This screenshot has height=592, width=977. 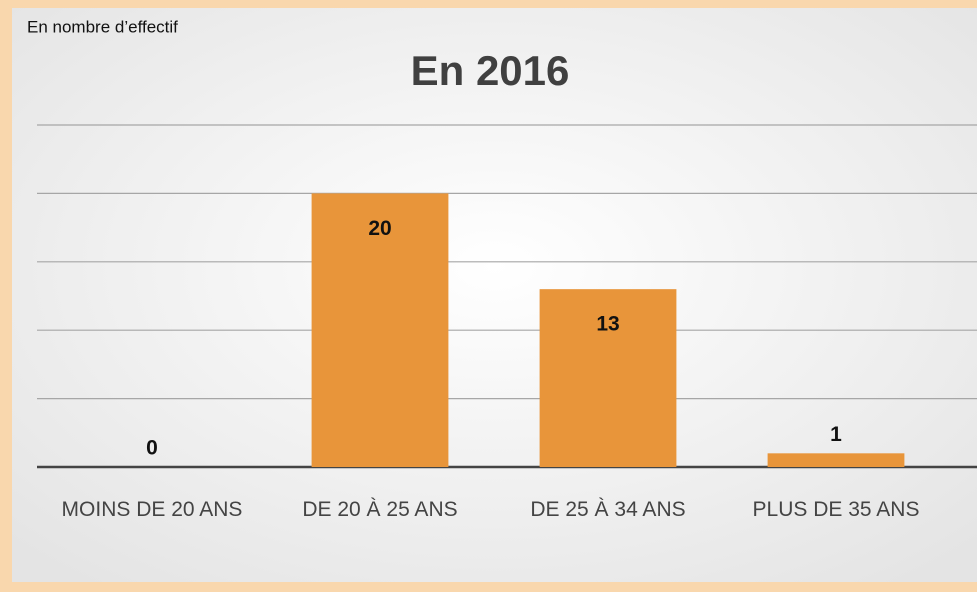 What do you see at coordinates (152, 509) in the screenshot?
I see `x-tick-label: MOINS DE 20 ANS` at bounding box center [152, 509].